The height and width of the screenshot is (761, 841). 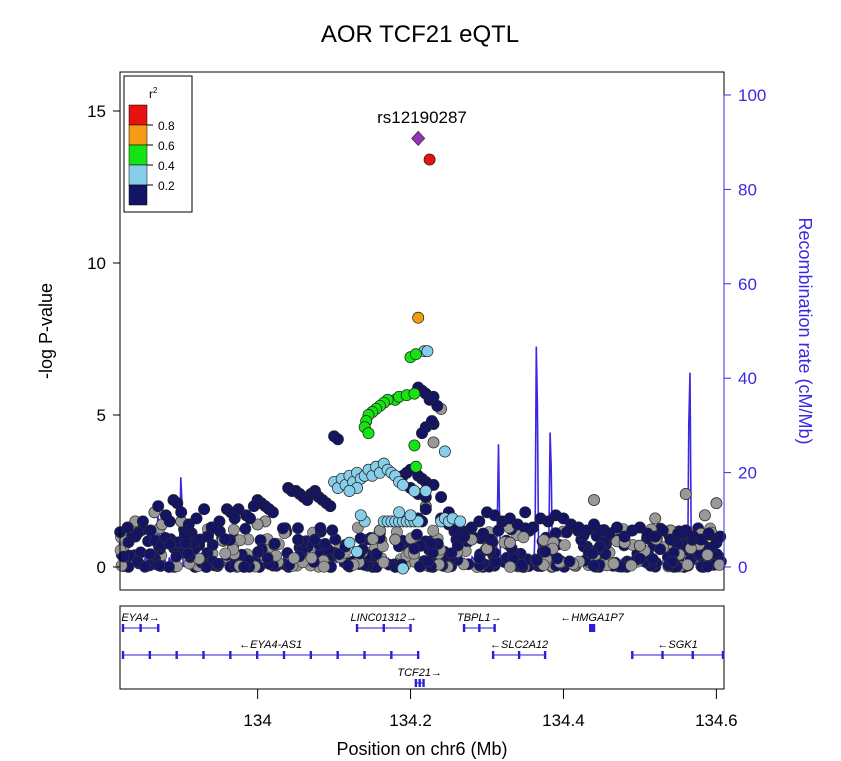 I want to click on y-axis-label: -log P-value, so click(x=46, y=331).